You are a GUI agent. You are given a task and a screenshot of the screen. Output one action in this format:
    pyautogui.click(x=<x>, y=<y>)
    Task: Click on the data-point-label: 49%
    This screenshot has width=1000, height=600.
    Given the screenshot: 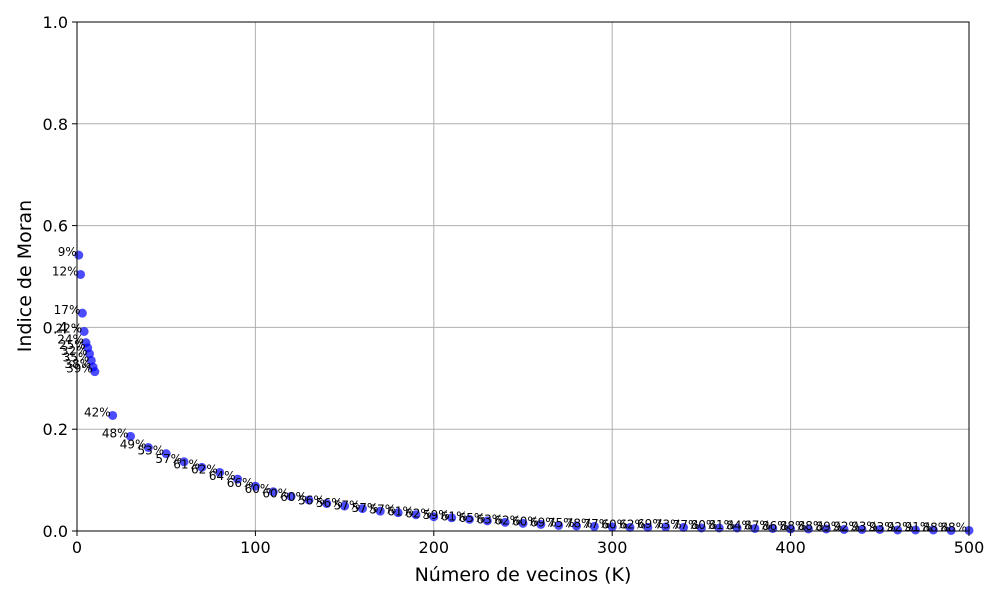 What is the action you would take?
    pyautogui.click(x=133, y=445)
    